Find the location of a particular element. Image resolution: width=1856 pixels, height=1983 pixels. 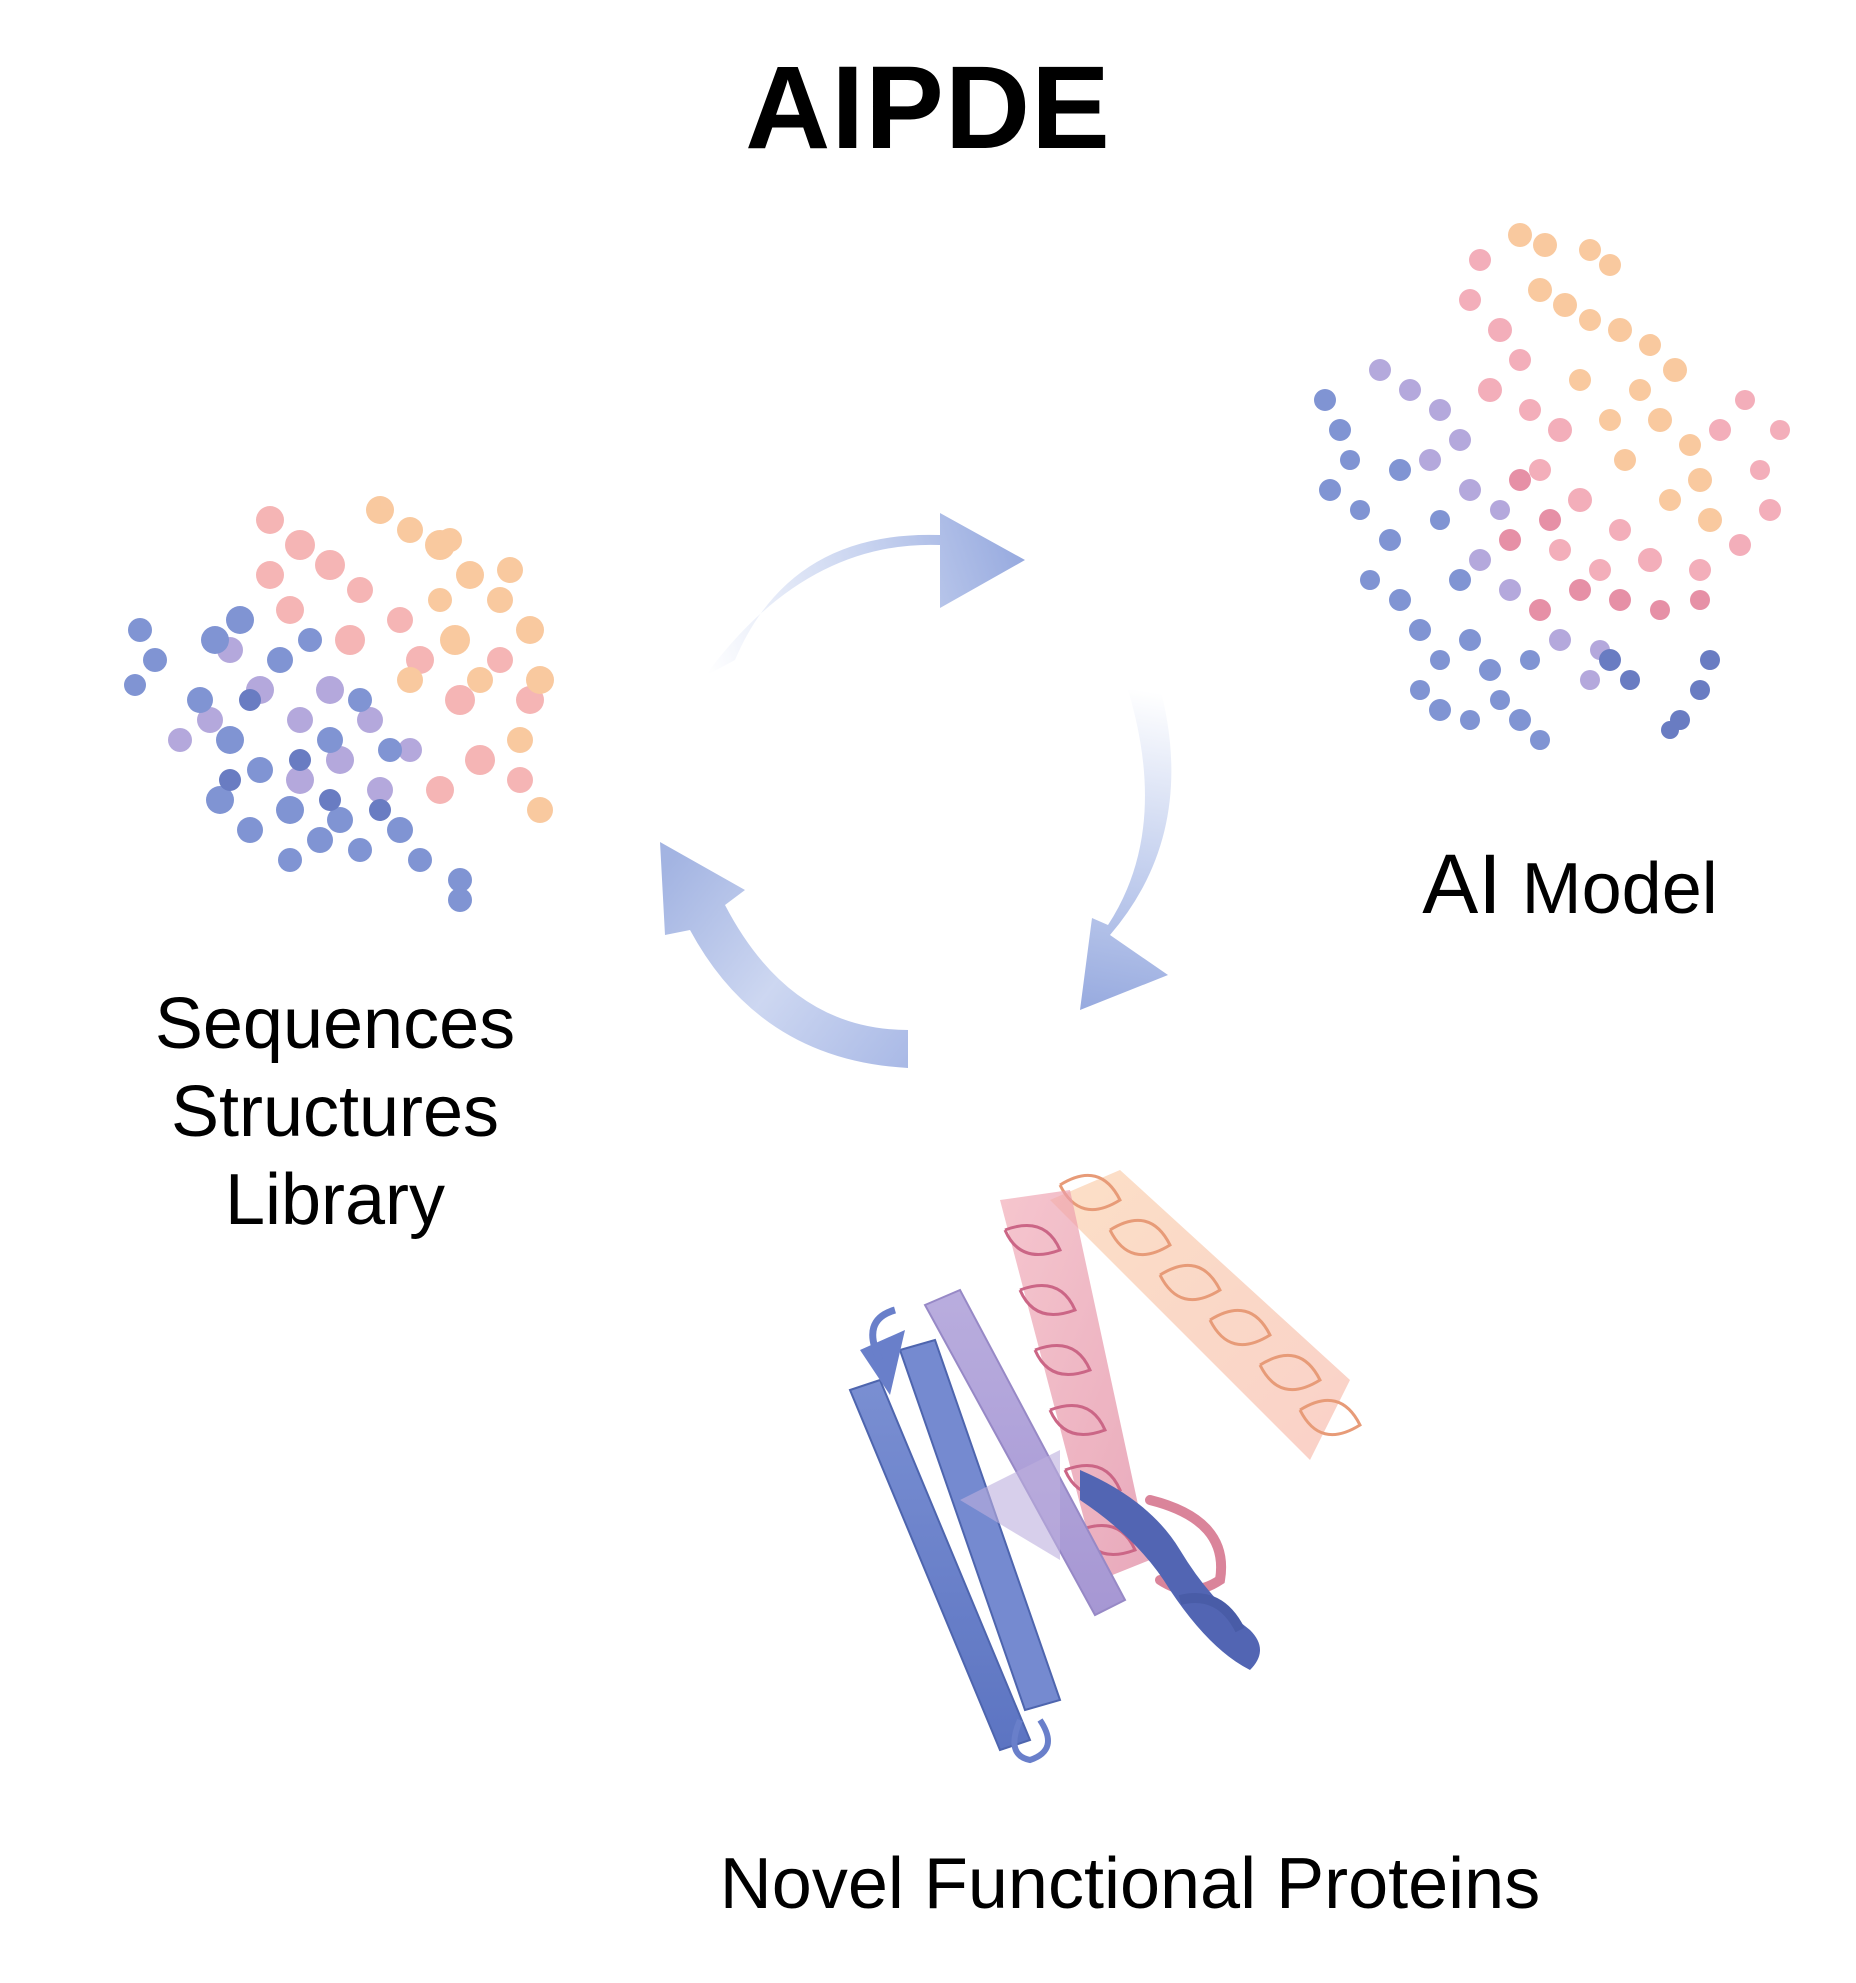

ai-model-label-prefix: AI is located at coordinates (1462, 884).